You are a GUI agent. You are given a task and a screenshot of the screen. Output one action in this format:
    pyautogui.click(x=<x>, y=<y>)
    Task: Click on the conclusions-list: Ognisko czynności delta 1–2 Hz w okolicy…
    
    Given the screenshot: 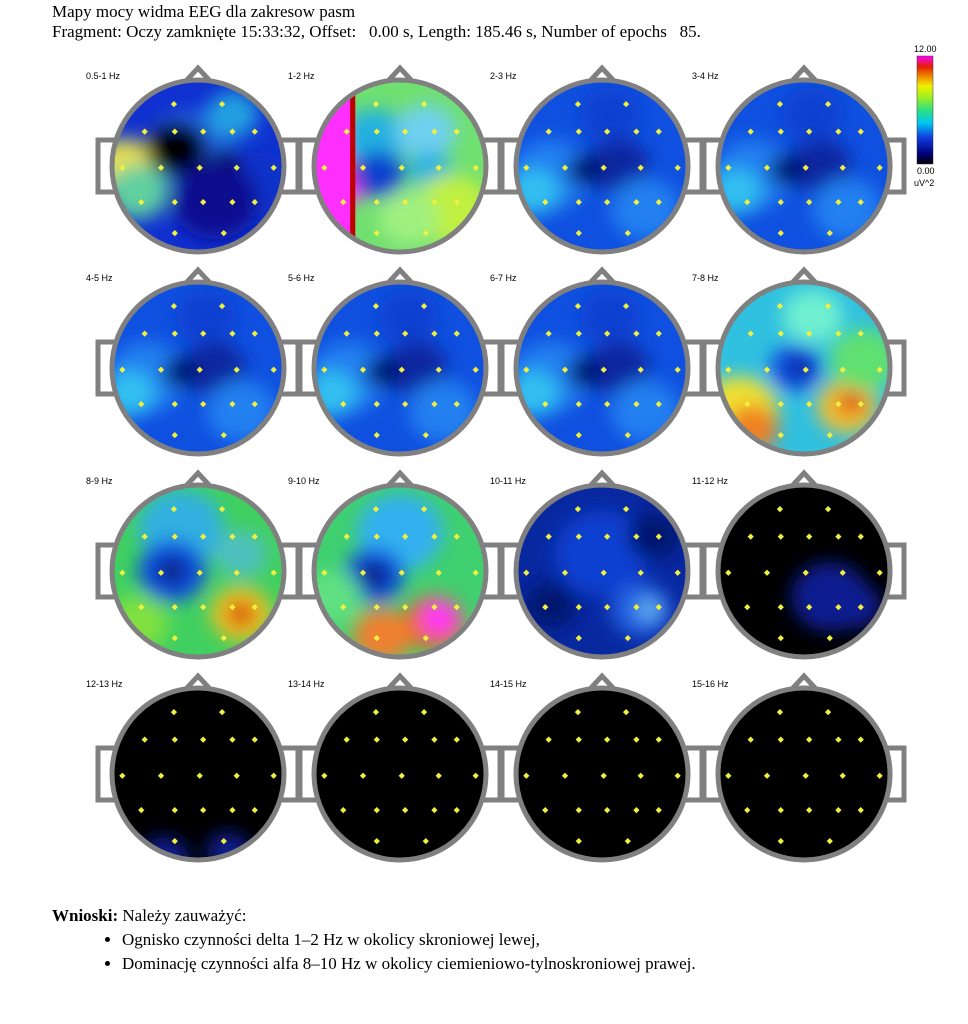 What is the action you would take?
    pyautogui.click(x=492, y=952)
    